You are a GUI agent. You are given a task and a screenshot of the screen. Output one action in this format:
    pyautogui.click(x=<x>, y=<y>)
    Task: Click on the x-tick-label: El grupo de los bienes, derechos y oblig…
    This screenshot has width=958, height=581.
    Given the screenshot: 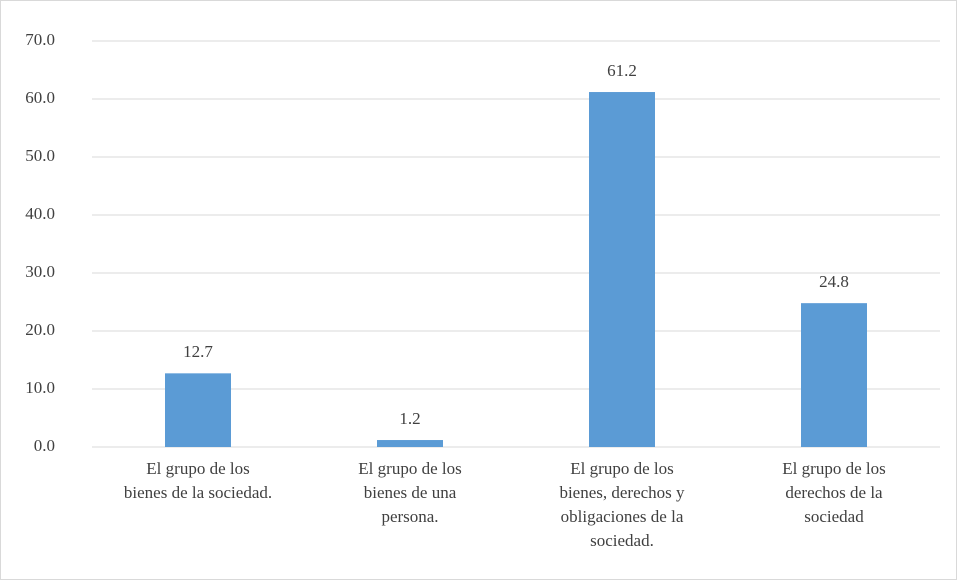 What is the action you would take?
    pyautogui.click(x=622, y=504)
    